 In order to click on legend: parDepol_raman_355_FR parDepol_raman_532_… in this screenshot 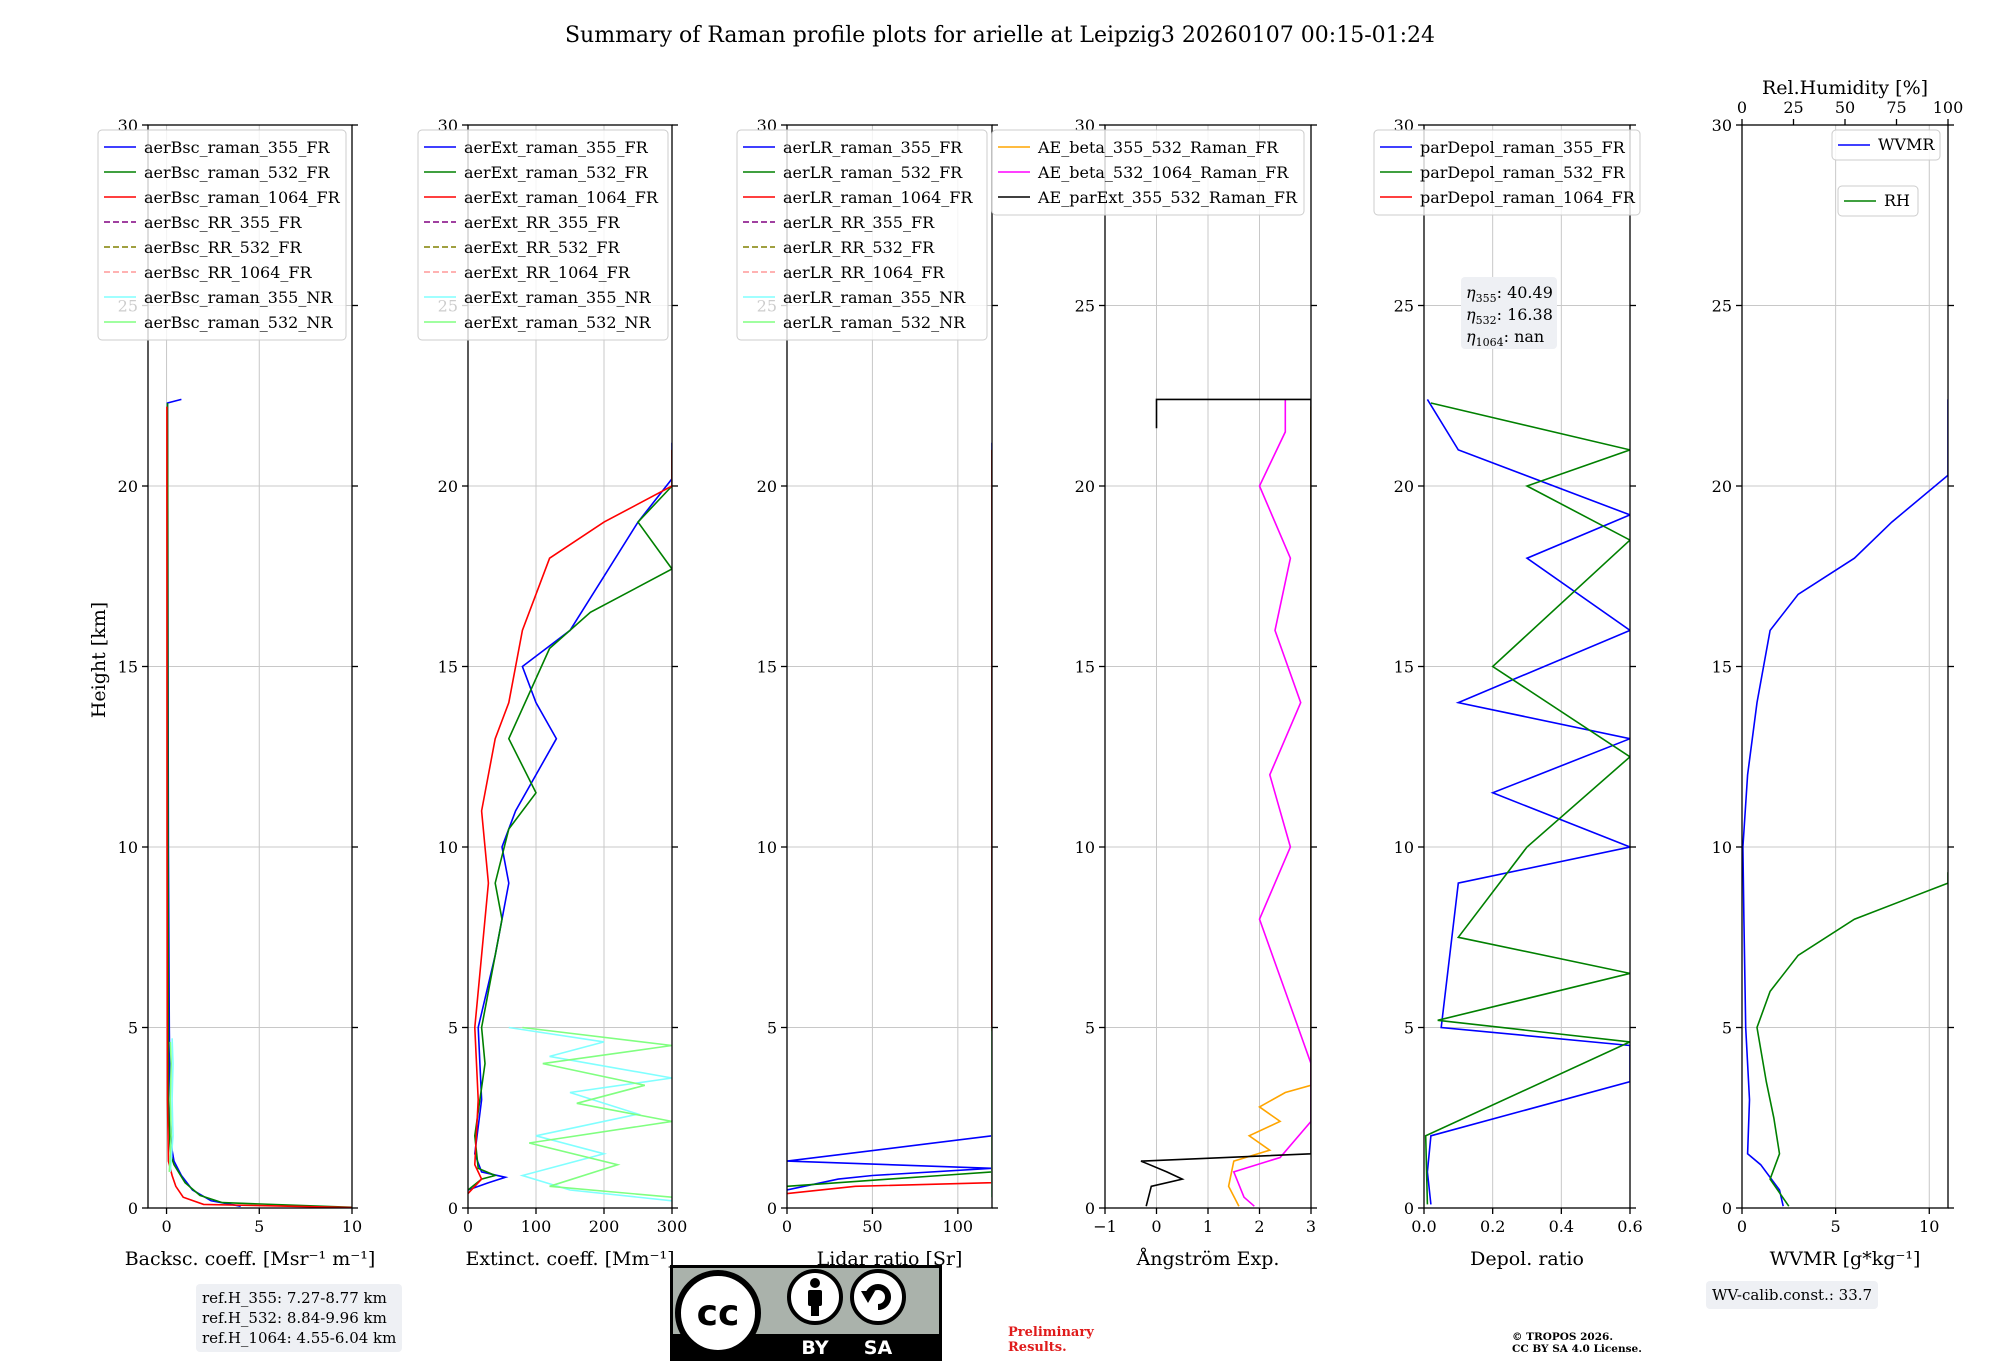, I will do `click(1507, 172)`.